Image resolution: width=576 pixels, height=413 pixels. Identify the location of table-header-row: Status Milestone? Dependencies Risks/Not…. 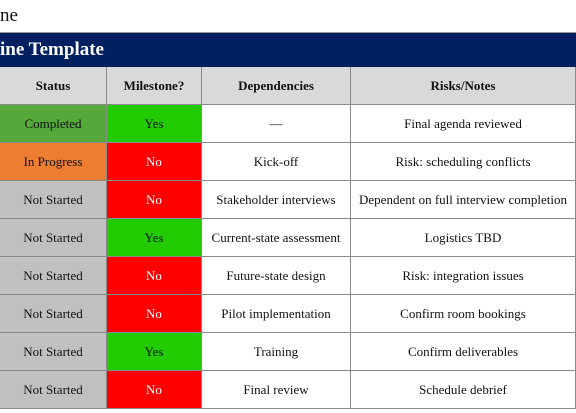
(288, 86).